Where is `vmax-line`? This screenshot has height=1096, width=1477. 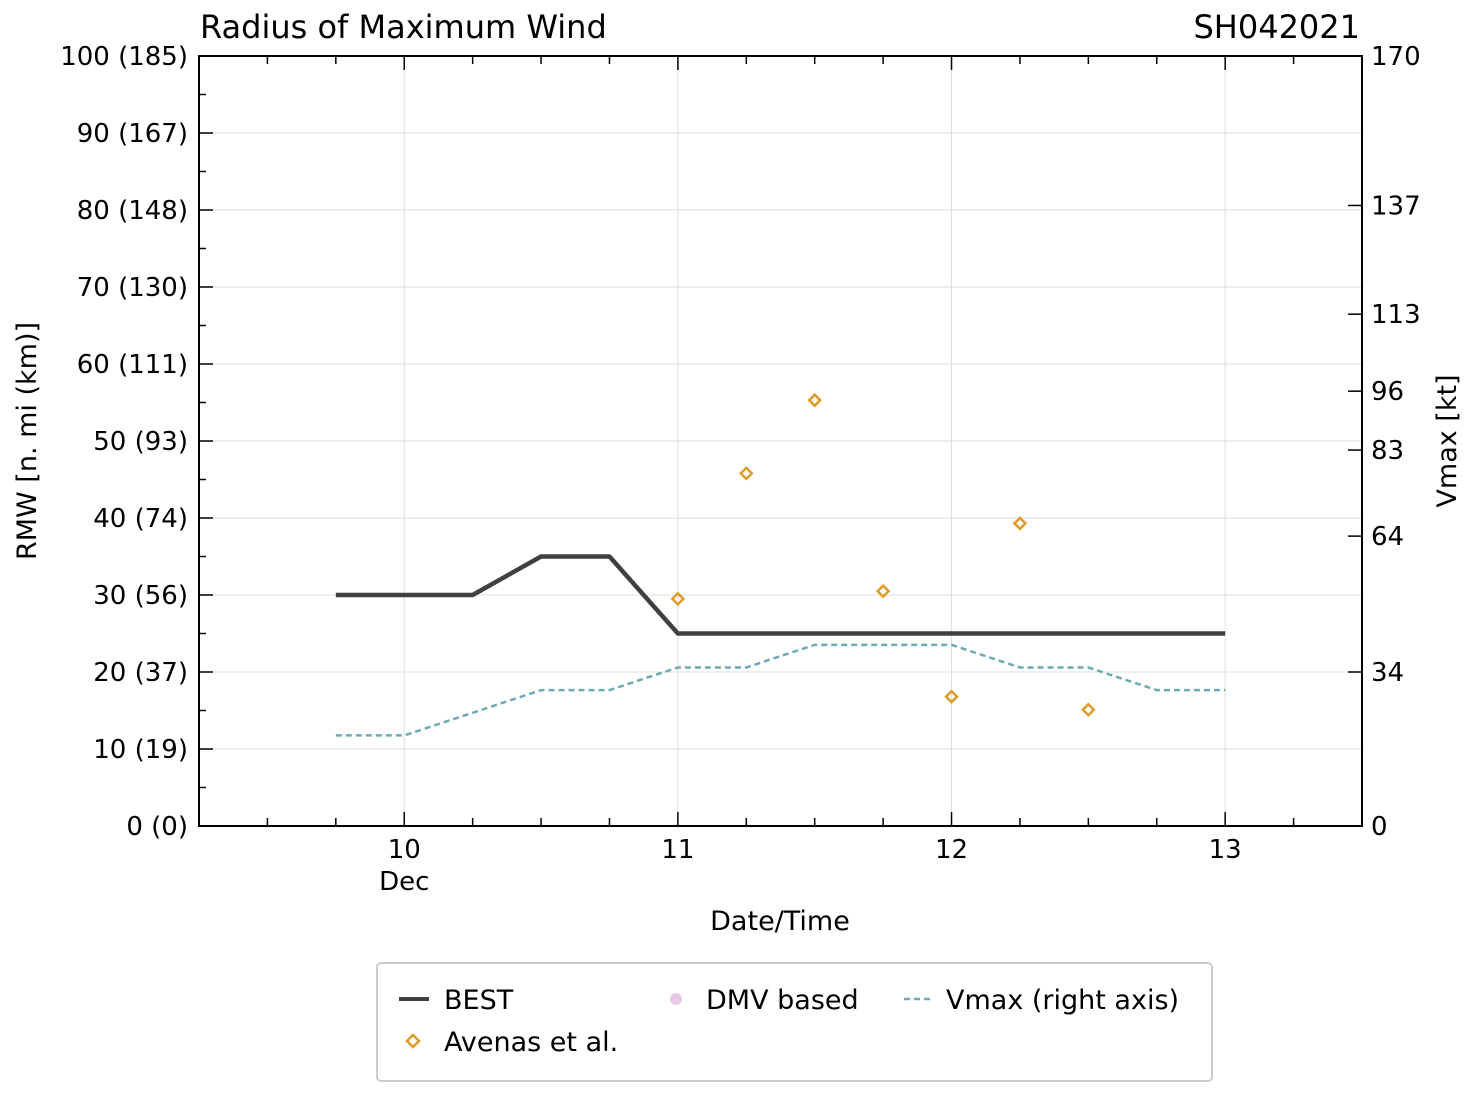
vmax-line is located at coordinates (780, 690).